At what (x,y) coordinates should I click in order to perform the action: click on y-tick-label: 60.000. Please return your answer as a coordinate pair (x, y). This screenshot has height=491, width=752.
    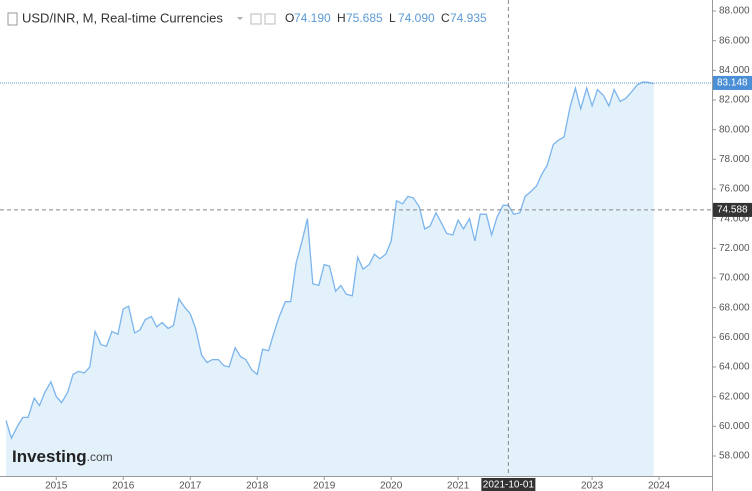
    Looking at the image, I should click on (734, 426).